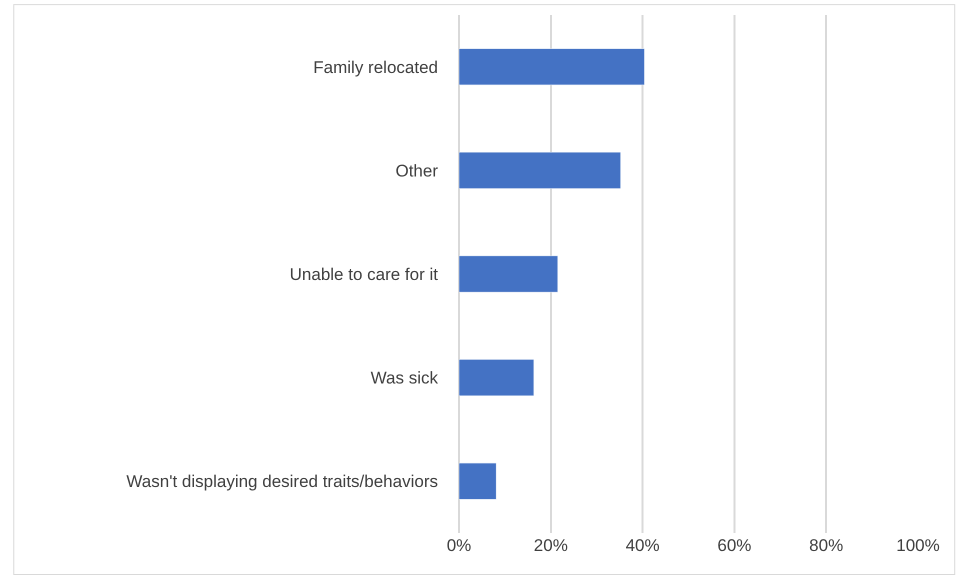 The image size is (958, 578). What do you see at coordinates (364, 274) in the screenshot?
I see `y-tick-label: Unable to care for it` at bounding box center [364, 274].